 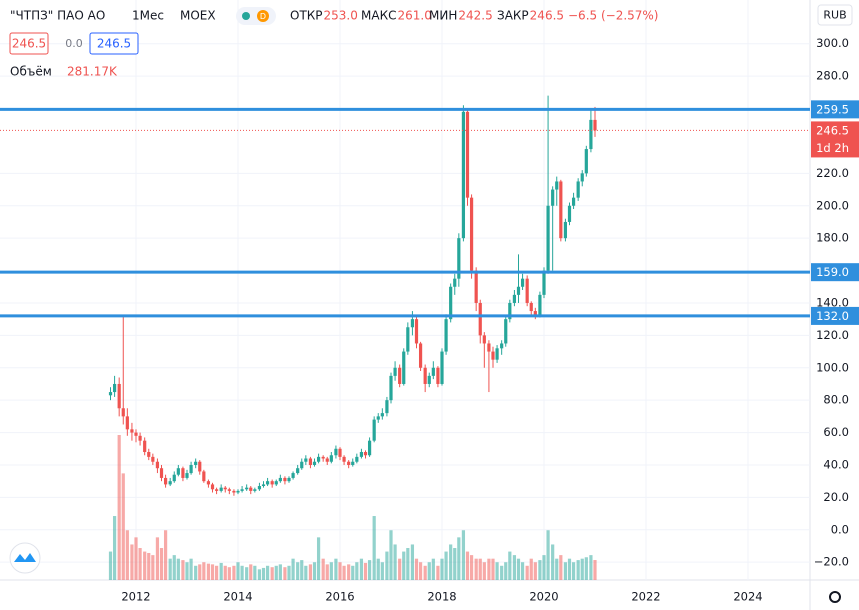 What do you see at coordinates (306, 16) in the screenshot?
I see `stat-label: ОТКР` at bounding box center [306, 16].